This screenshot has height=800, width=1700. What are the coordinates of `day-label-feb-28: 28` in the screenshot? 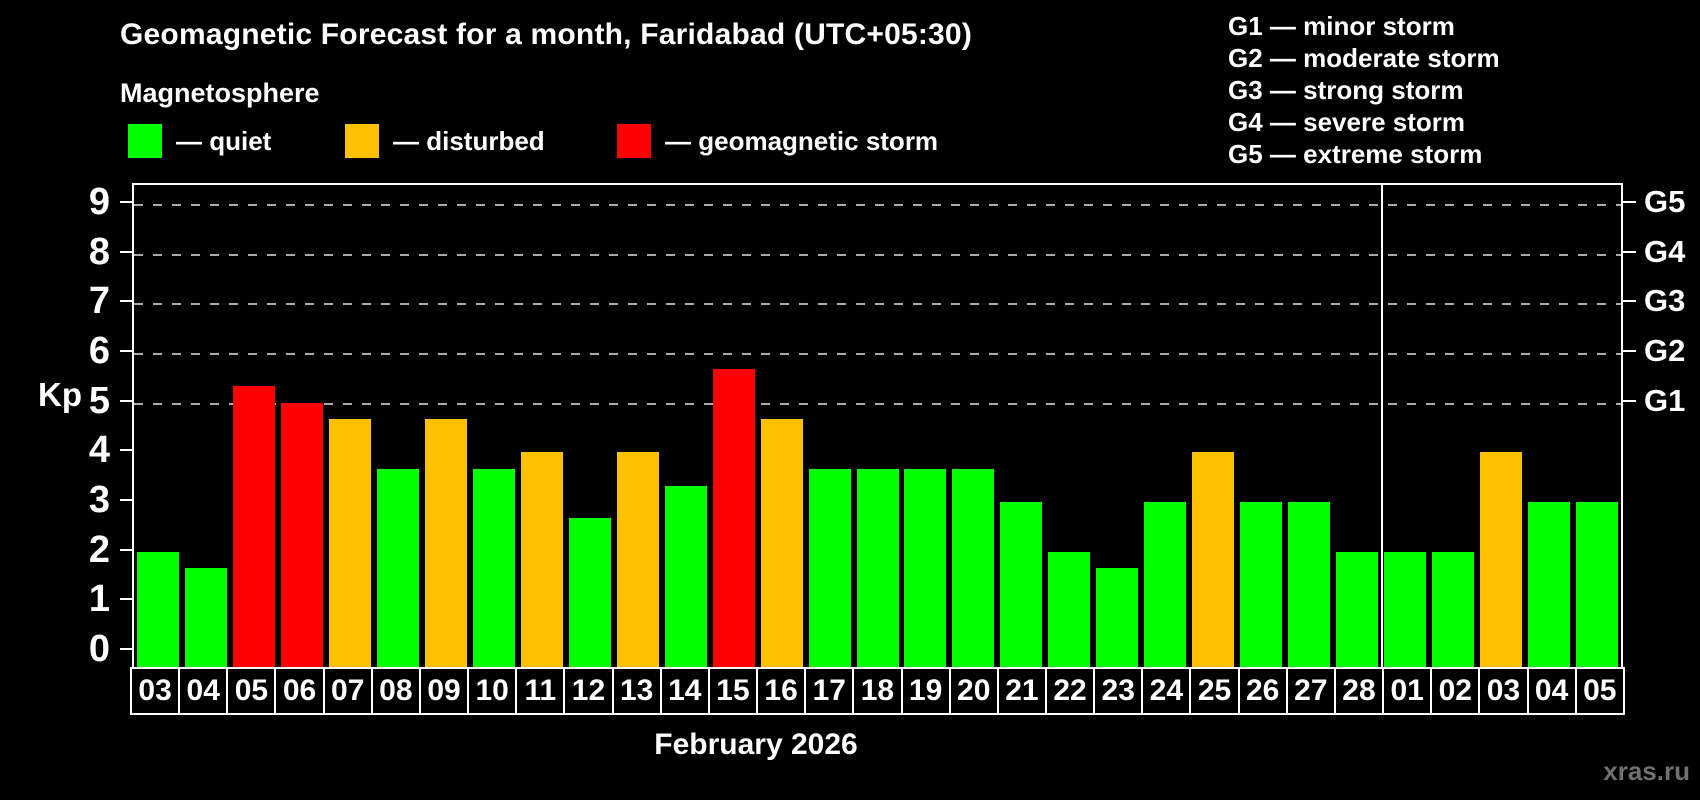 It's located at (1359, 691).